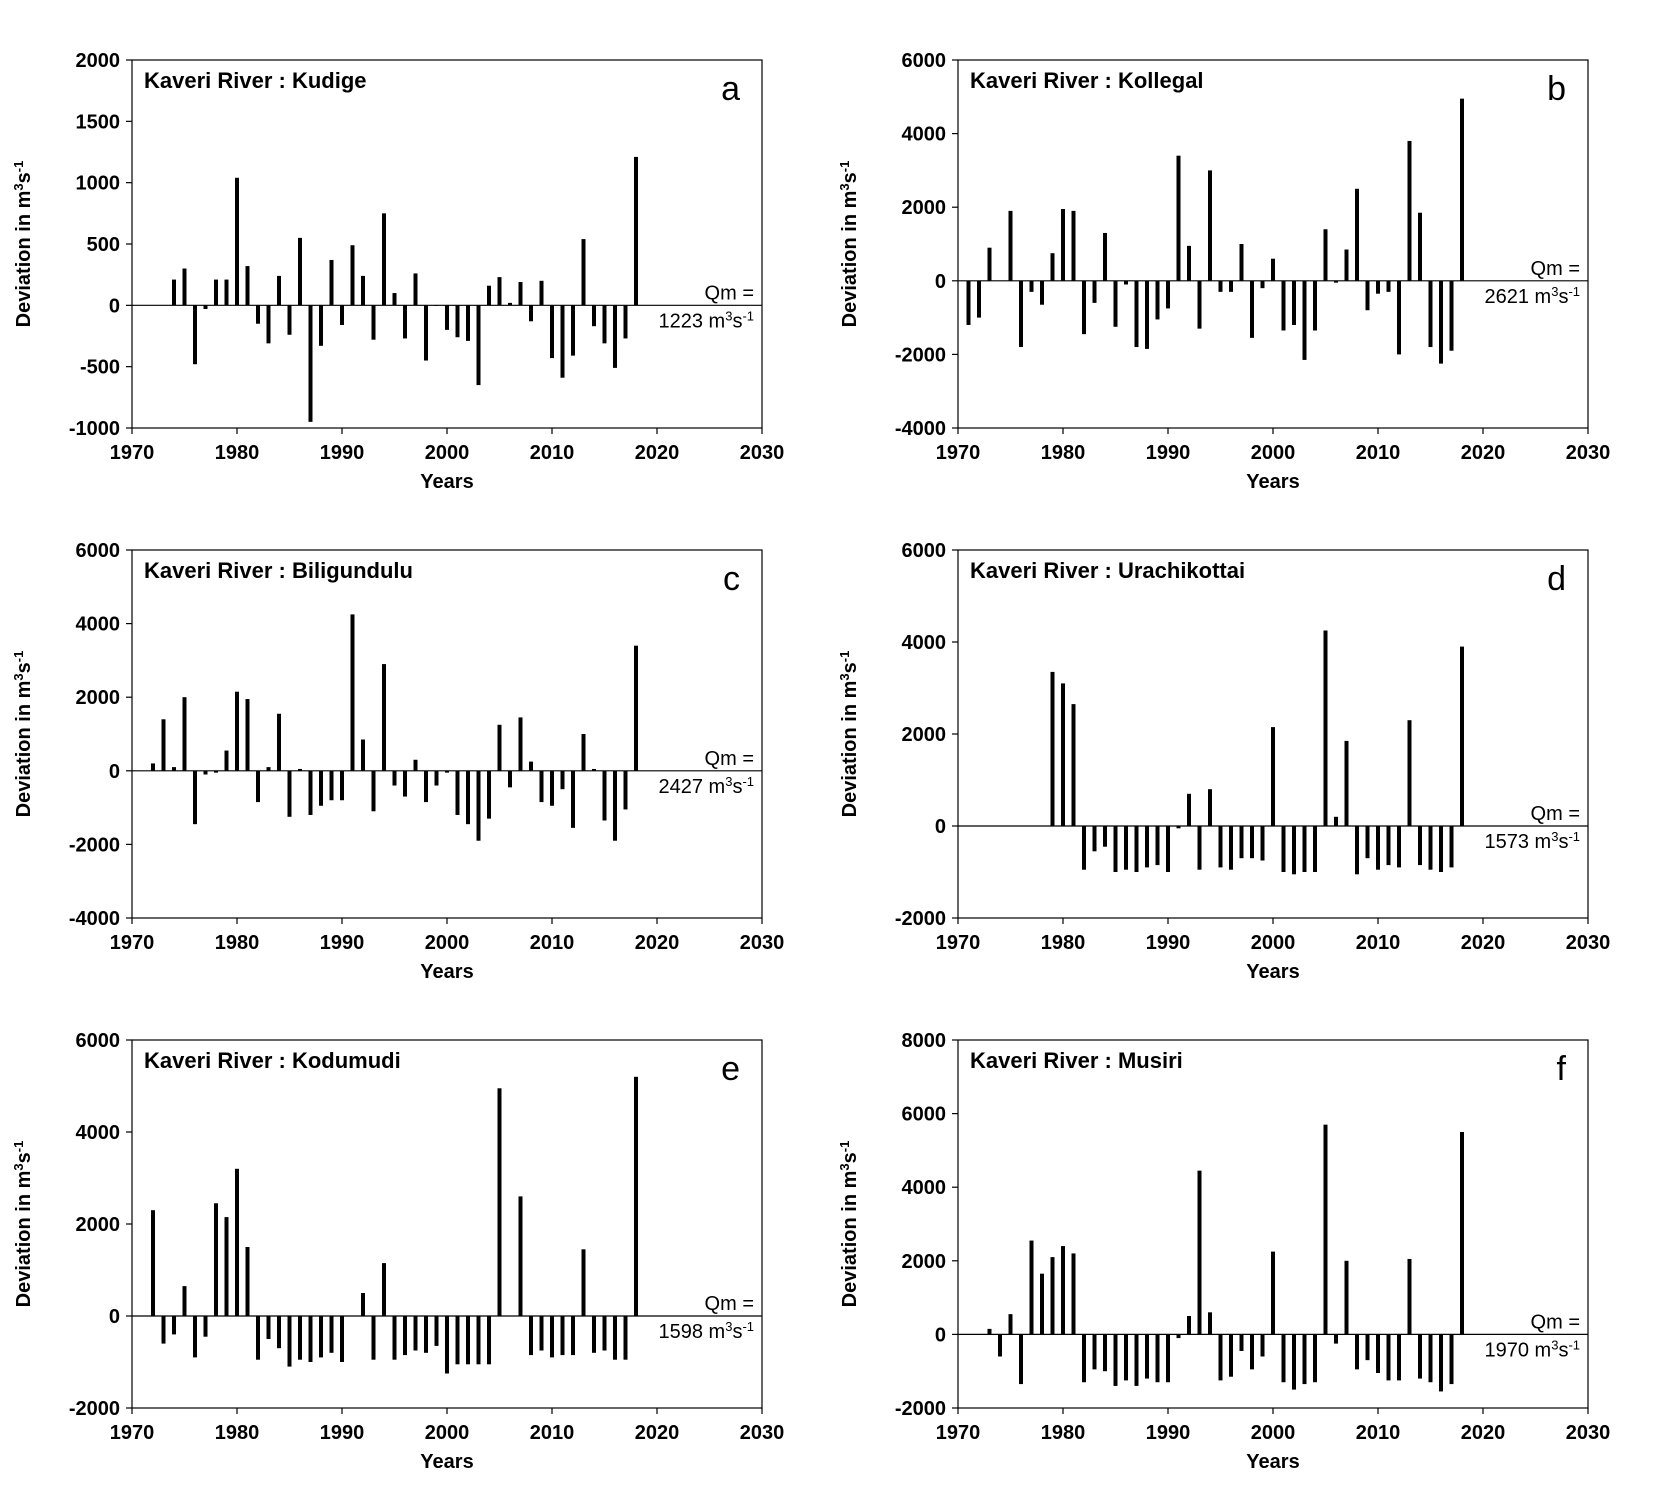  What do you see at coordinates (1555, 1322) in the screenshot?
I see `qm-label: Qm =` at bounding box center [1555, 1322].